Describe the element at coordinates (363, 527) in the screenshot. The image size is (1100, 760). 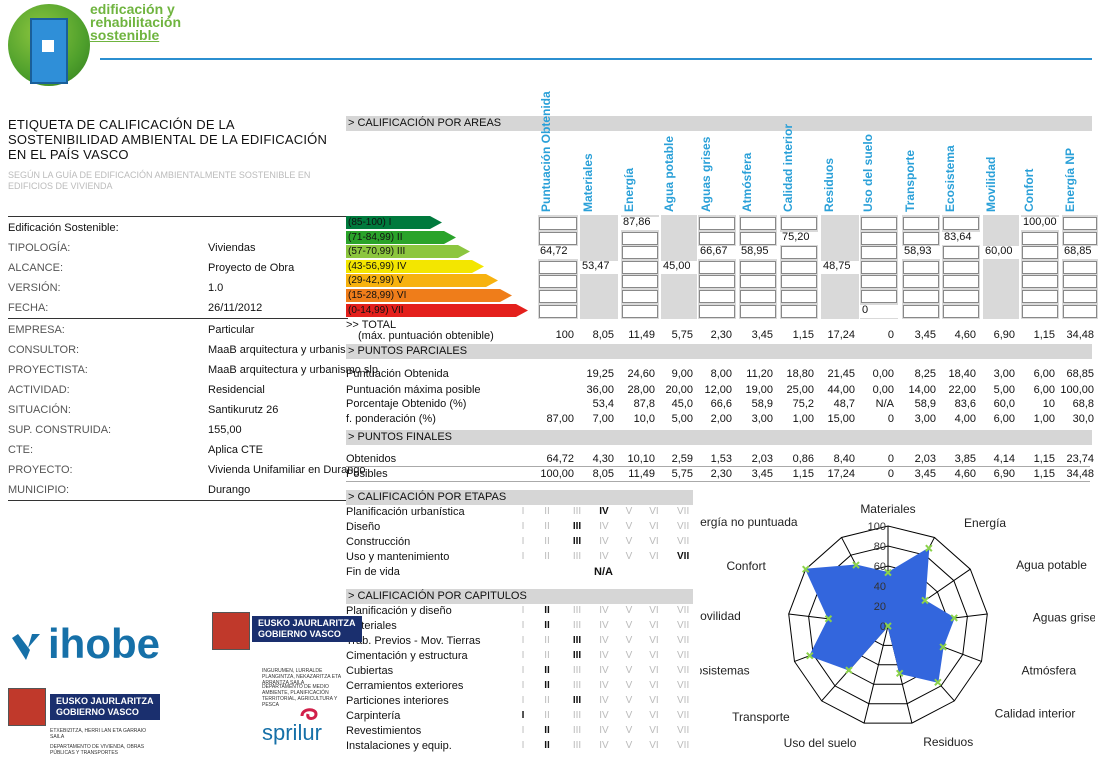
I see `stage-label: Diseño` at that location.